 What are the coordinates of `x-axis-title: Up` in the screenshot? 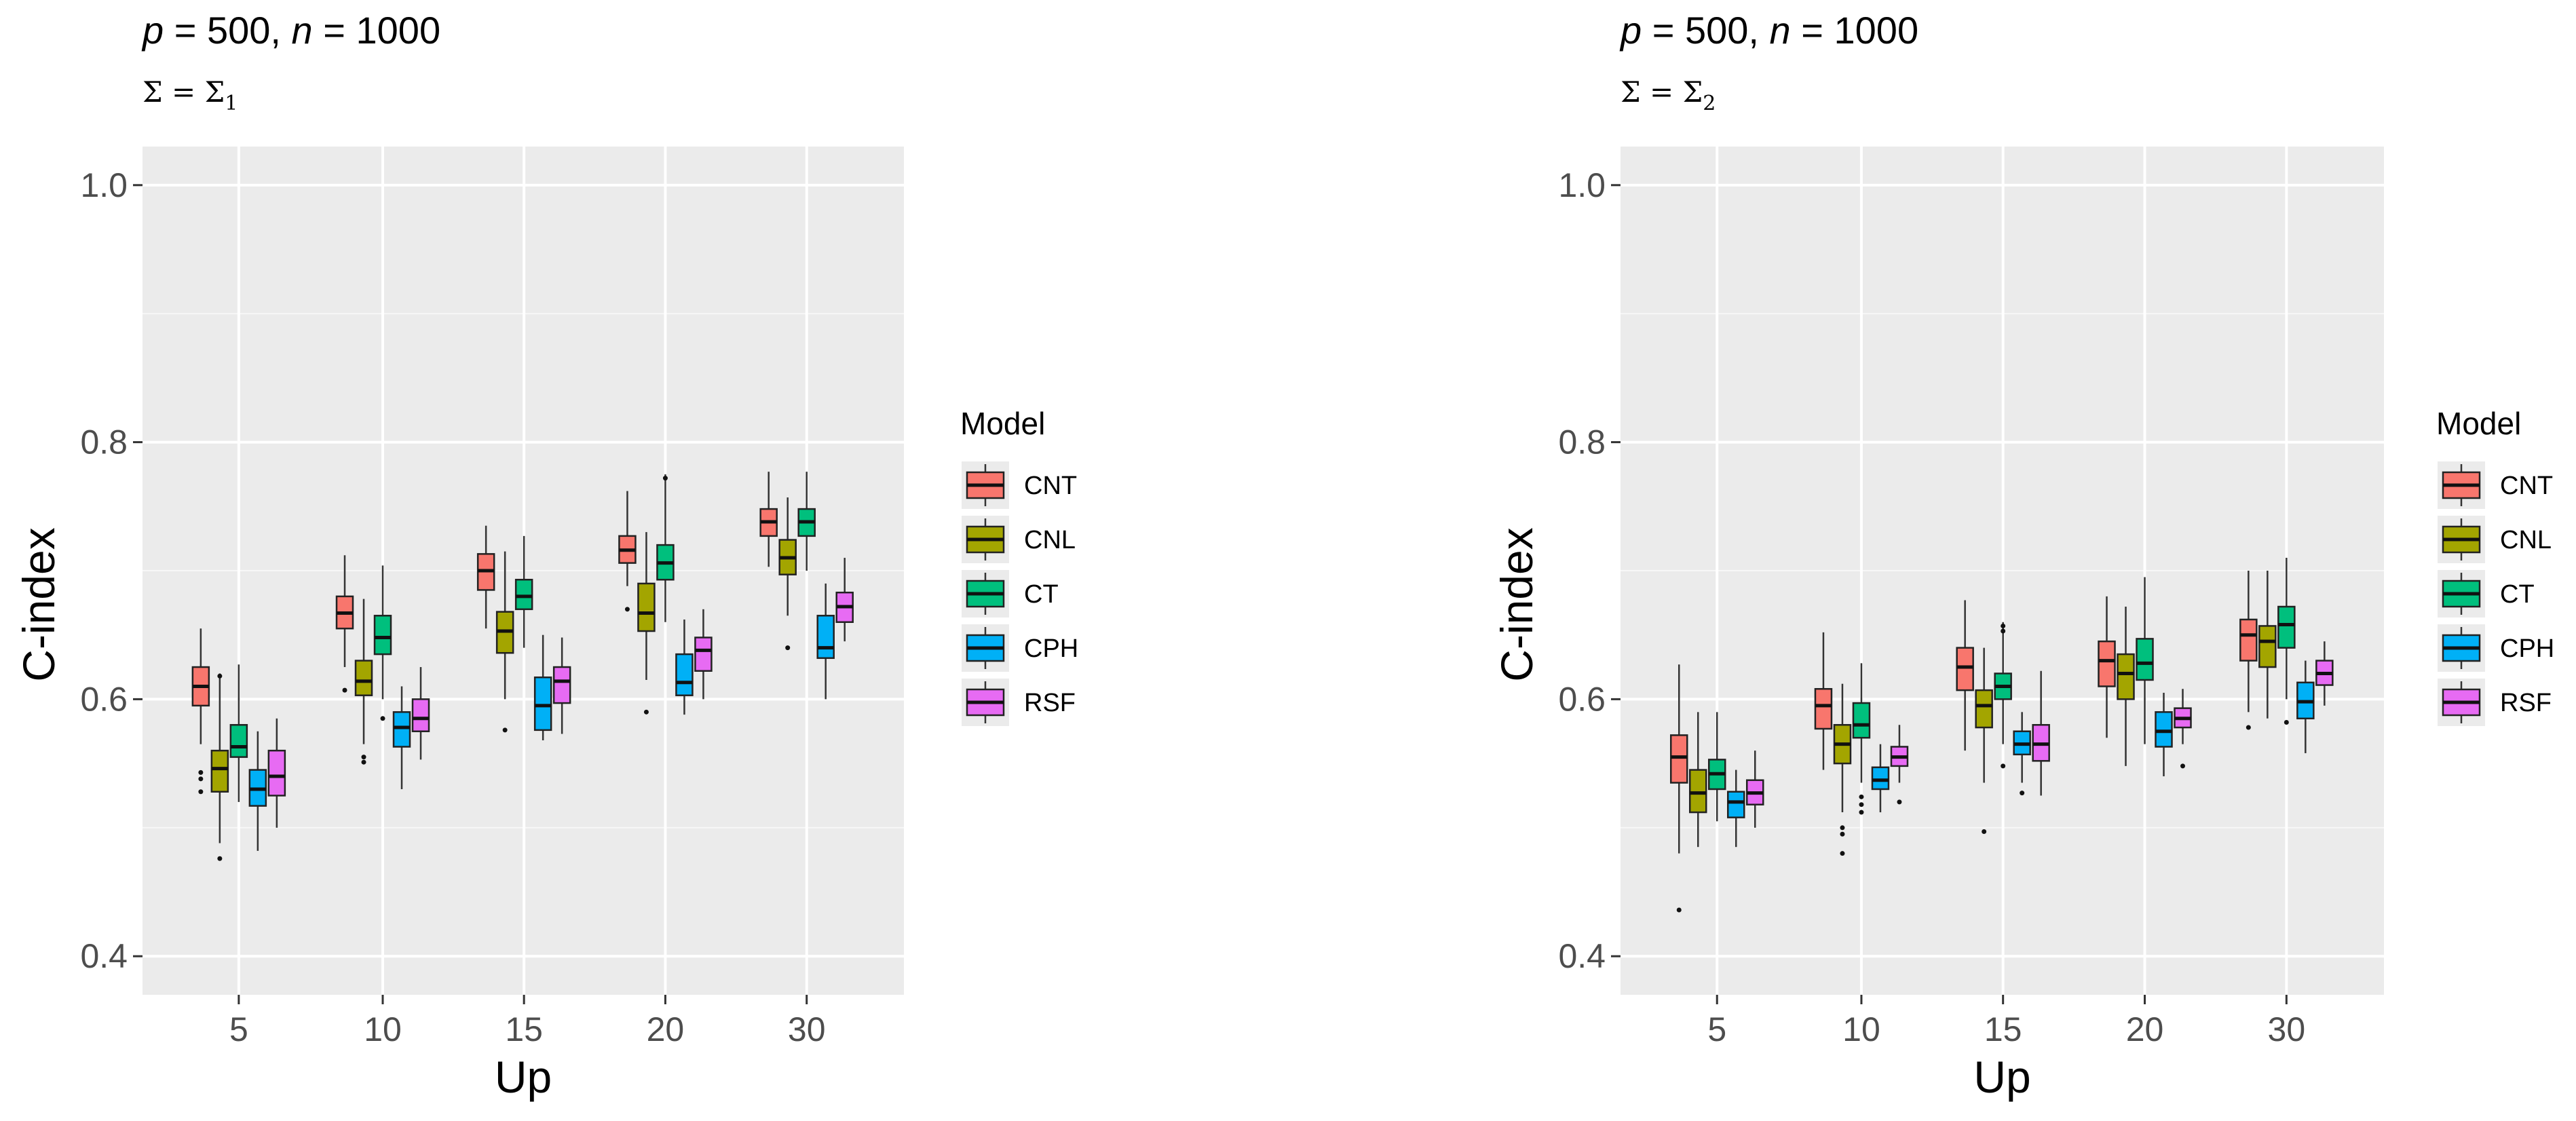 It's located at (2001, 1077).